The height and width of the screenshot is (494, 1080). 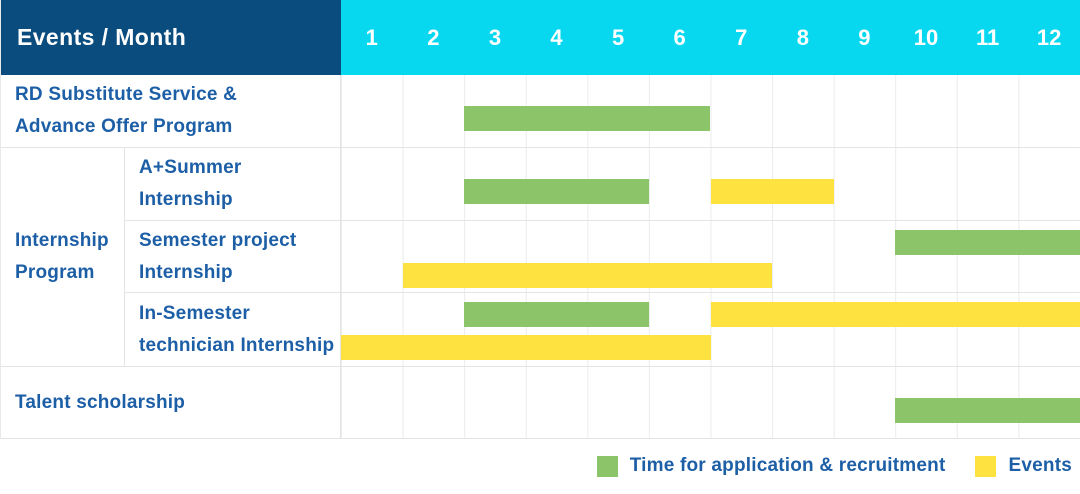 What do you see at coordinates (233, 184) in the screenshot?
I see `row-label-a-plus-summer: A+Summer Internship` at bounding box center [233, 184].